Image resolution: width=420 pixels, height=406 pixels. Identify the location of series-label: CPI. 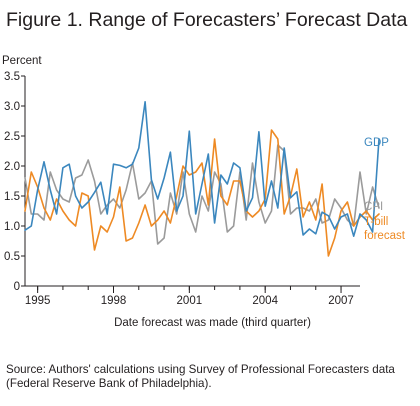
(373, 207).